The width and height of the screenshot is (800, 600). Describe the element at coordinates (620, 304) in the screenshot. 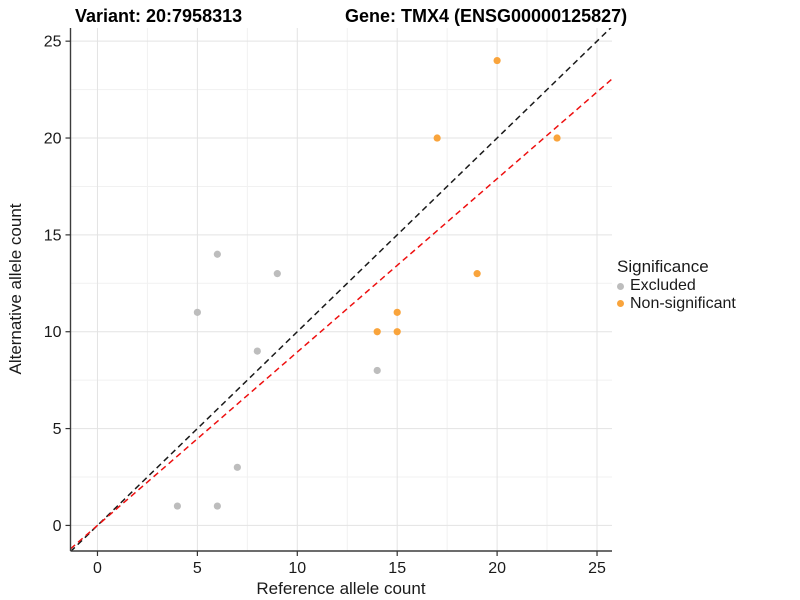

I see `non-significant-dot-icon` at that location.